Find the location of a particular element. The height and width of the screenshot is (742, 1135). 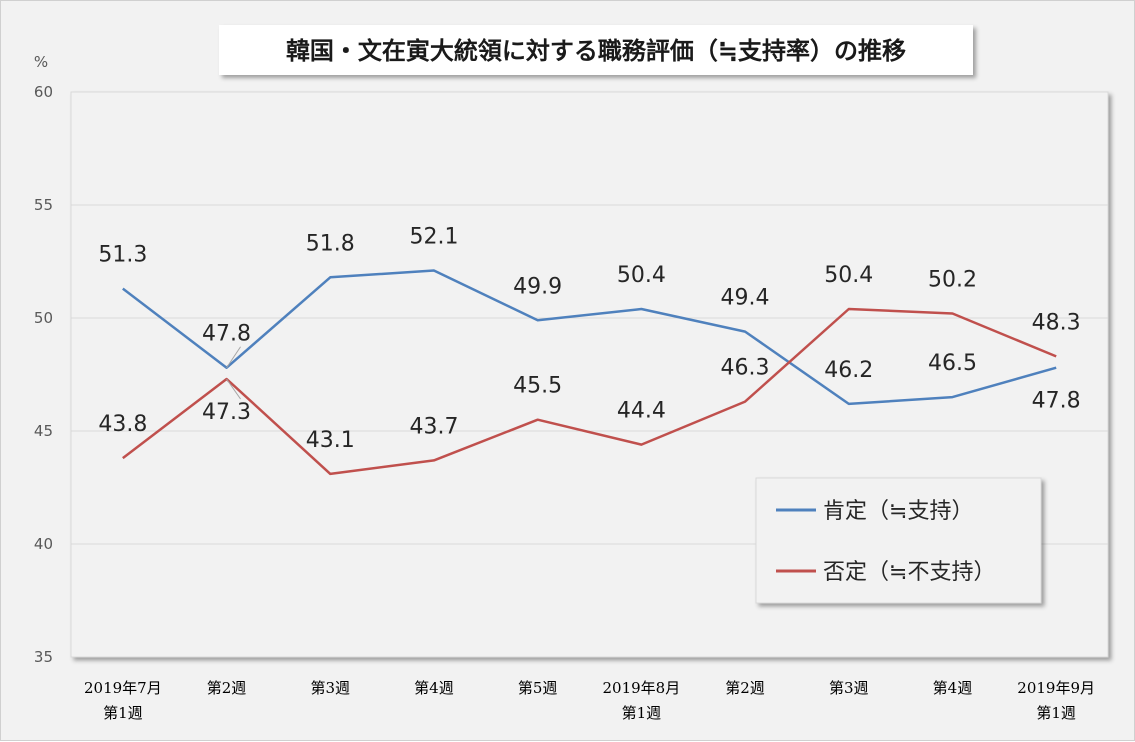

x-category-label: 第5週 is located at coordinates (538, 688).